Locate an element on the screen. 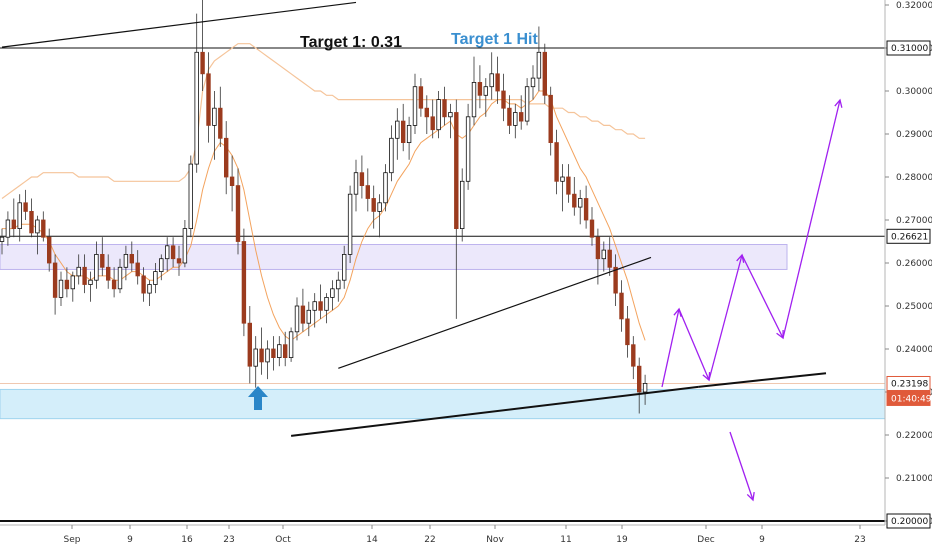  x-tick-label: 9 is located at coordinates (762, 540).